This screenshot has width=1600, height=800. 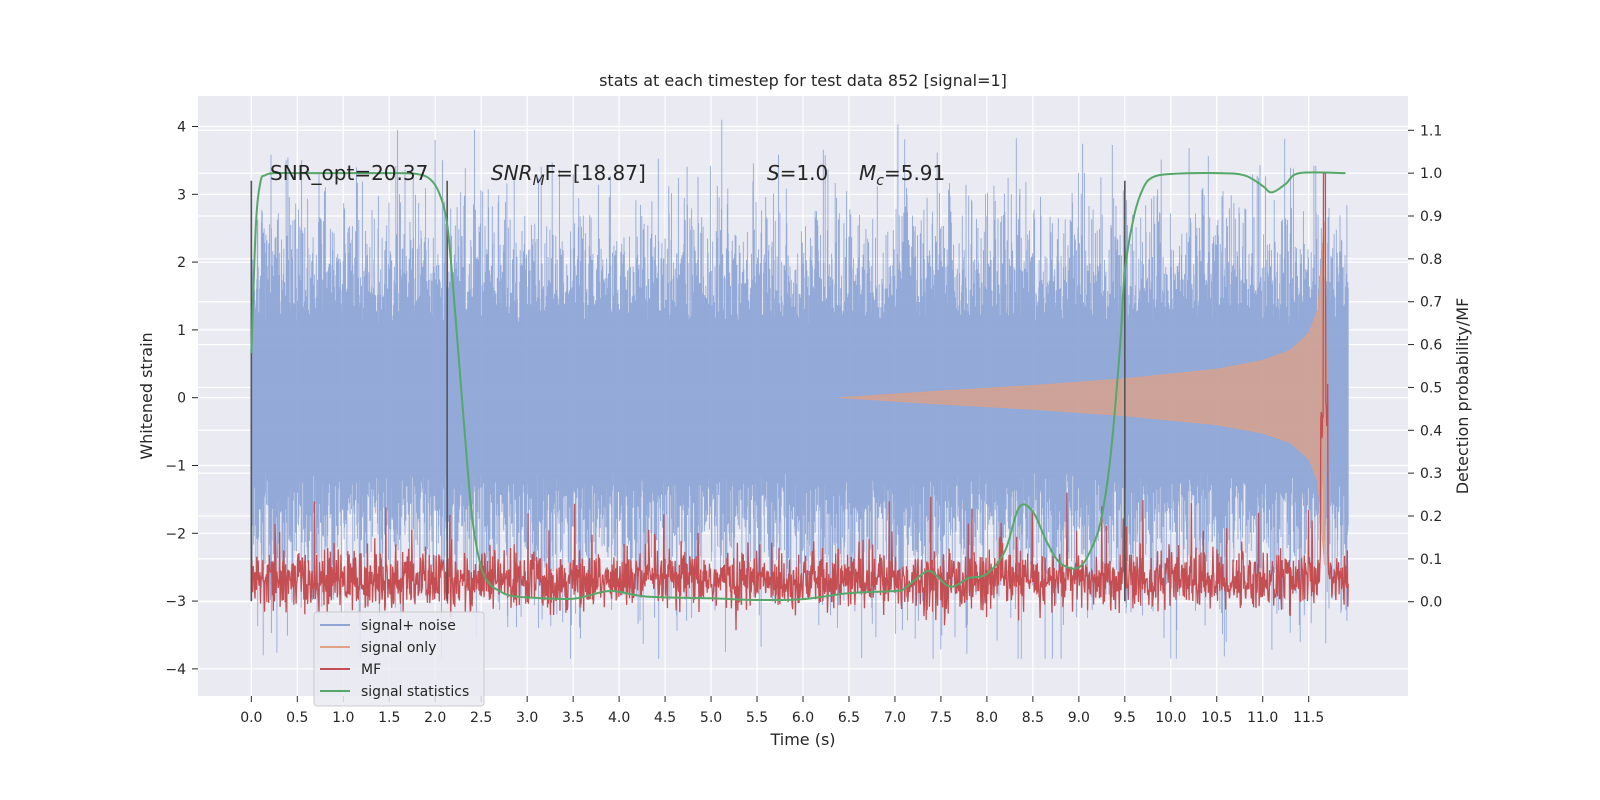 I want to click on x-tick-label: 0.0, so click(x=251, y=718).